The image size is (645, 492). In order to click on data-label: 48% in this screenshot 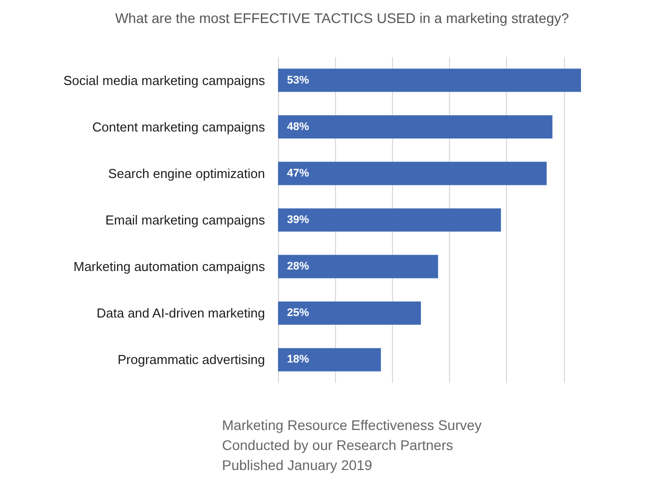, I will do `click(298, 126)`.